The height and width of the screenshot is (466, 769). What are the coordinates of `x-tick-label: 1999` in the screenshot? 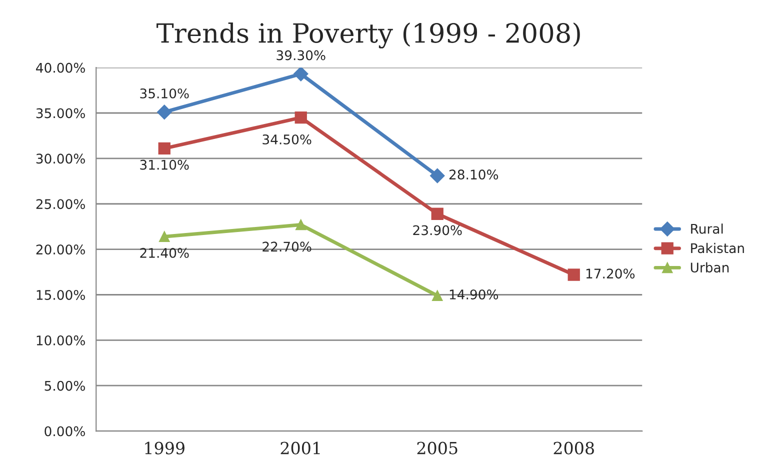 It's located at (164, 448).